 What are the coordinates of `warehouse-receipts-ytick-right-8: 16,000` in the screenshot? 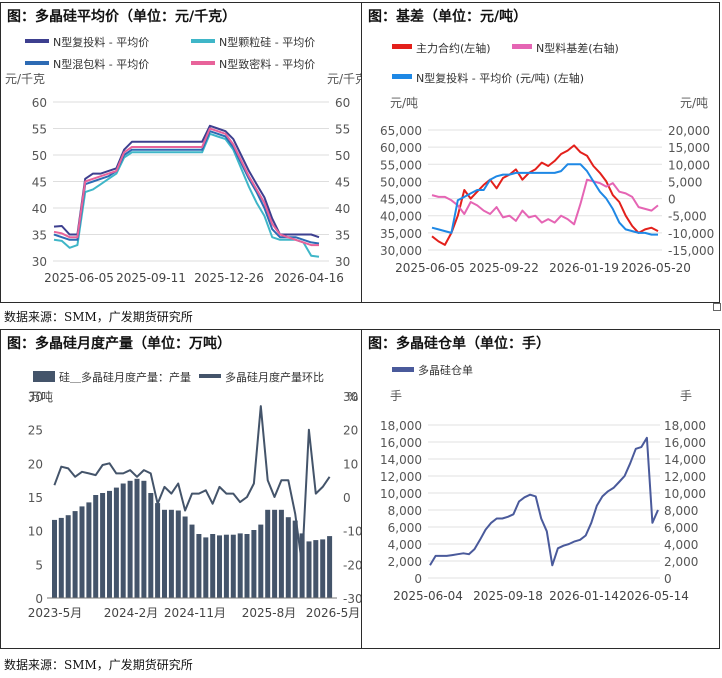 It's located at (685, 443).